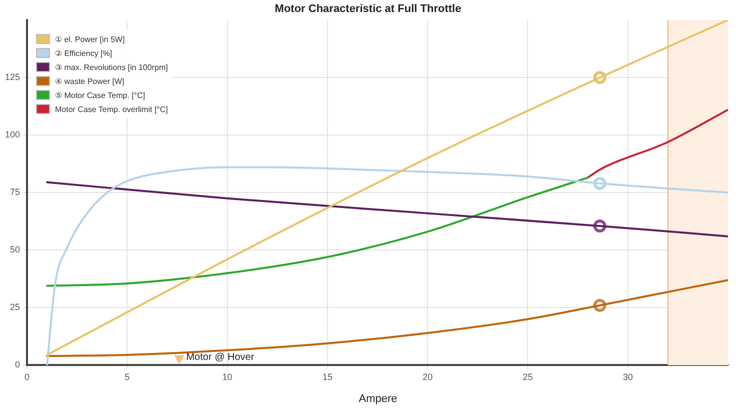  What do you see at coordinates (227, 377) in the screenshot?
I see `x-tick-label: 10` at bounding box center [227, 377].